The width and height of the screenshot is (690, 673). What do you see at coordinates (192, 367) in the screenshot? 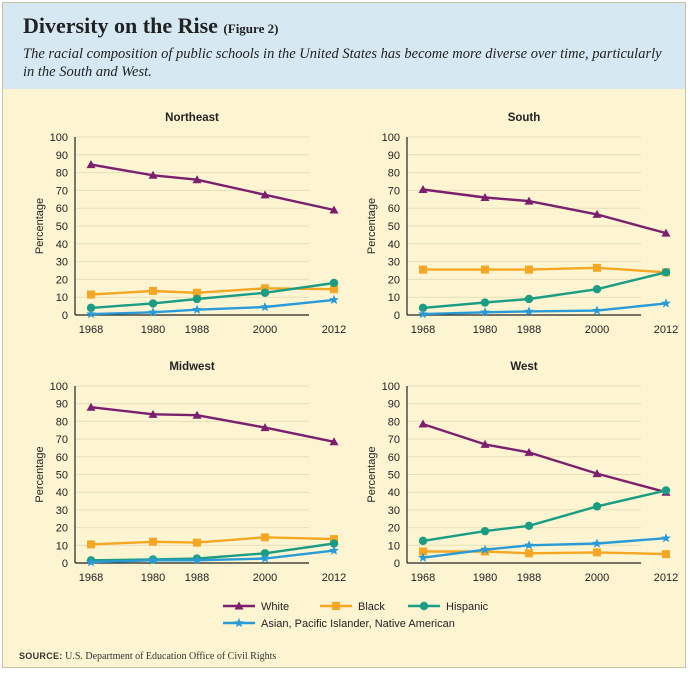
I see `chart-title: Midwest` at bounding box center [192, 367].